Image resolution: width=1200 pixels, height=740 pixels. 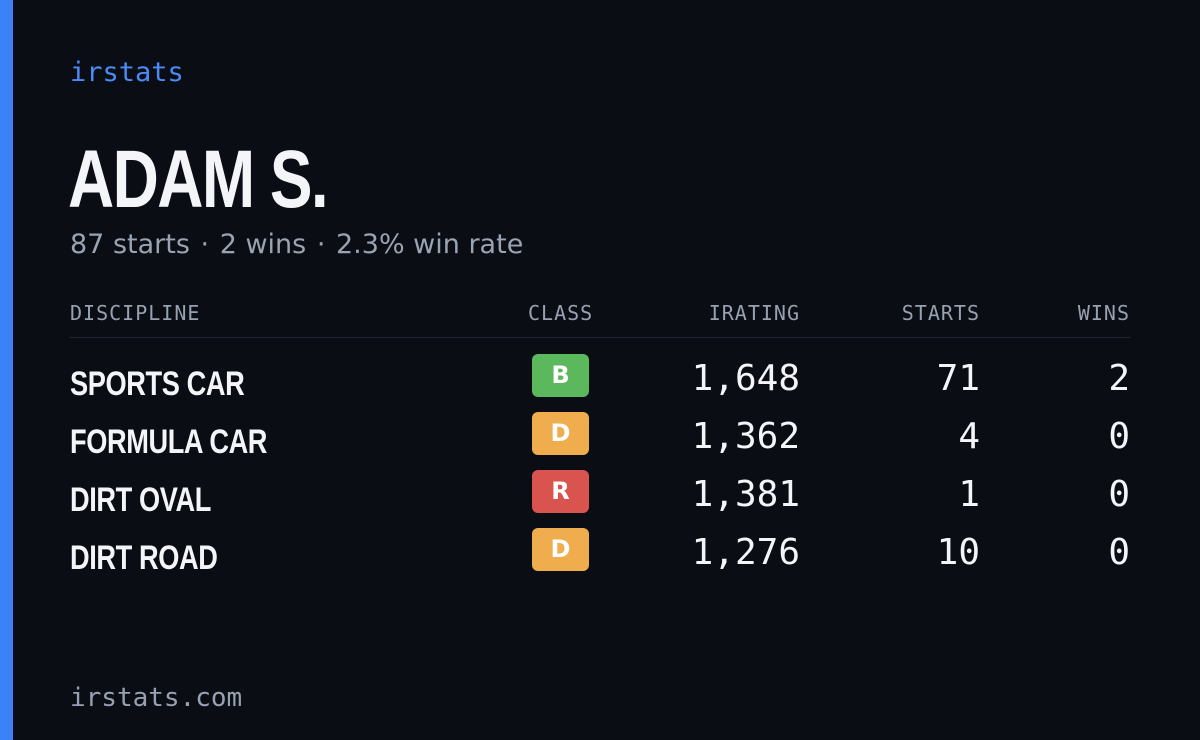 What do you see at coordinates (130, 244) in the screenshot?
I see `starts-summary: 87 starts` at bounding box center [130, 244].